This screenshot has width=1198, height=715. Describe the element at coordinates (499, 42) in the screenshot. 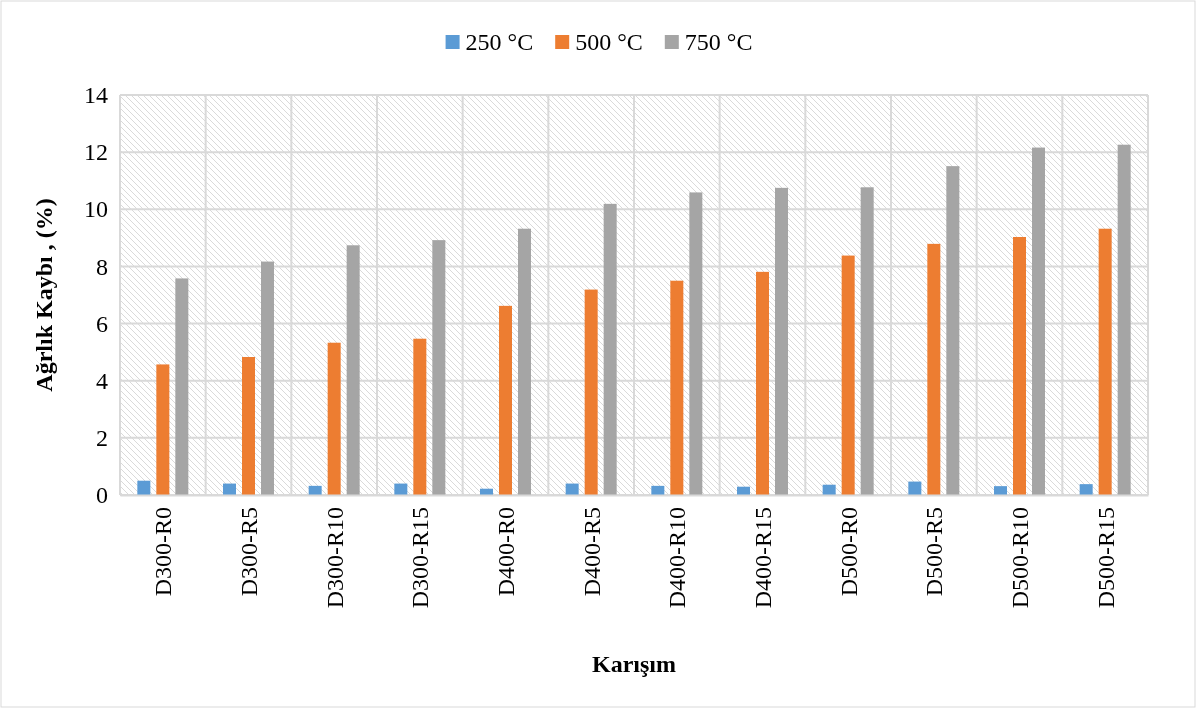

I see `legend-label: 250 °C` at that location.